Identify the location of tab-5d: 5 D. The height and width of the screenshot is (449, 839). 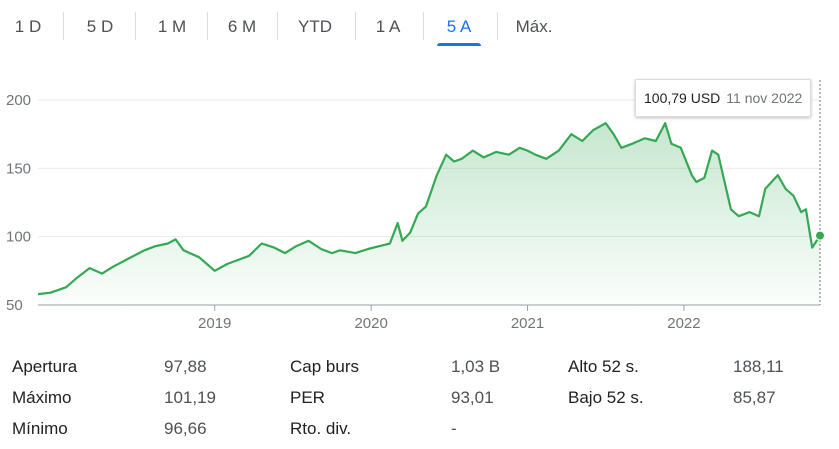
(100, 27).